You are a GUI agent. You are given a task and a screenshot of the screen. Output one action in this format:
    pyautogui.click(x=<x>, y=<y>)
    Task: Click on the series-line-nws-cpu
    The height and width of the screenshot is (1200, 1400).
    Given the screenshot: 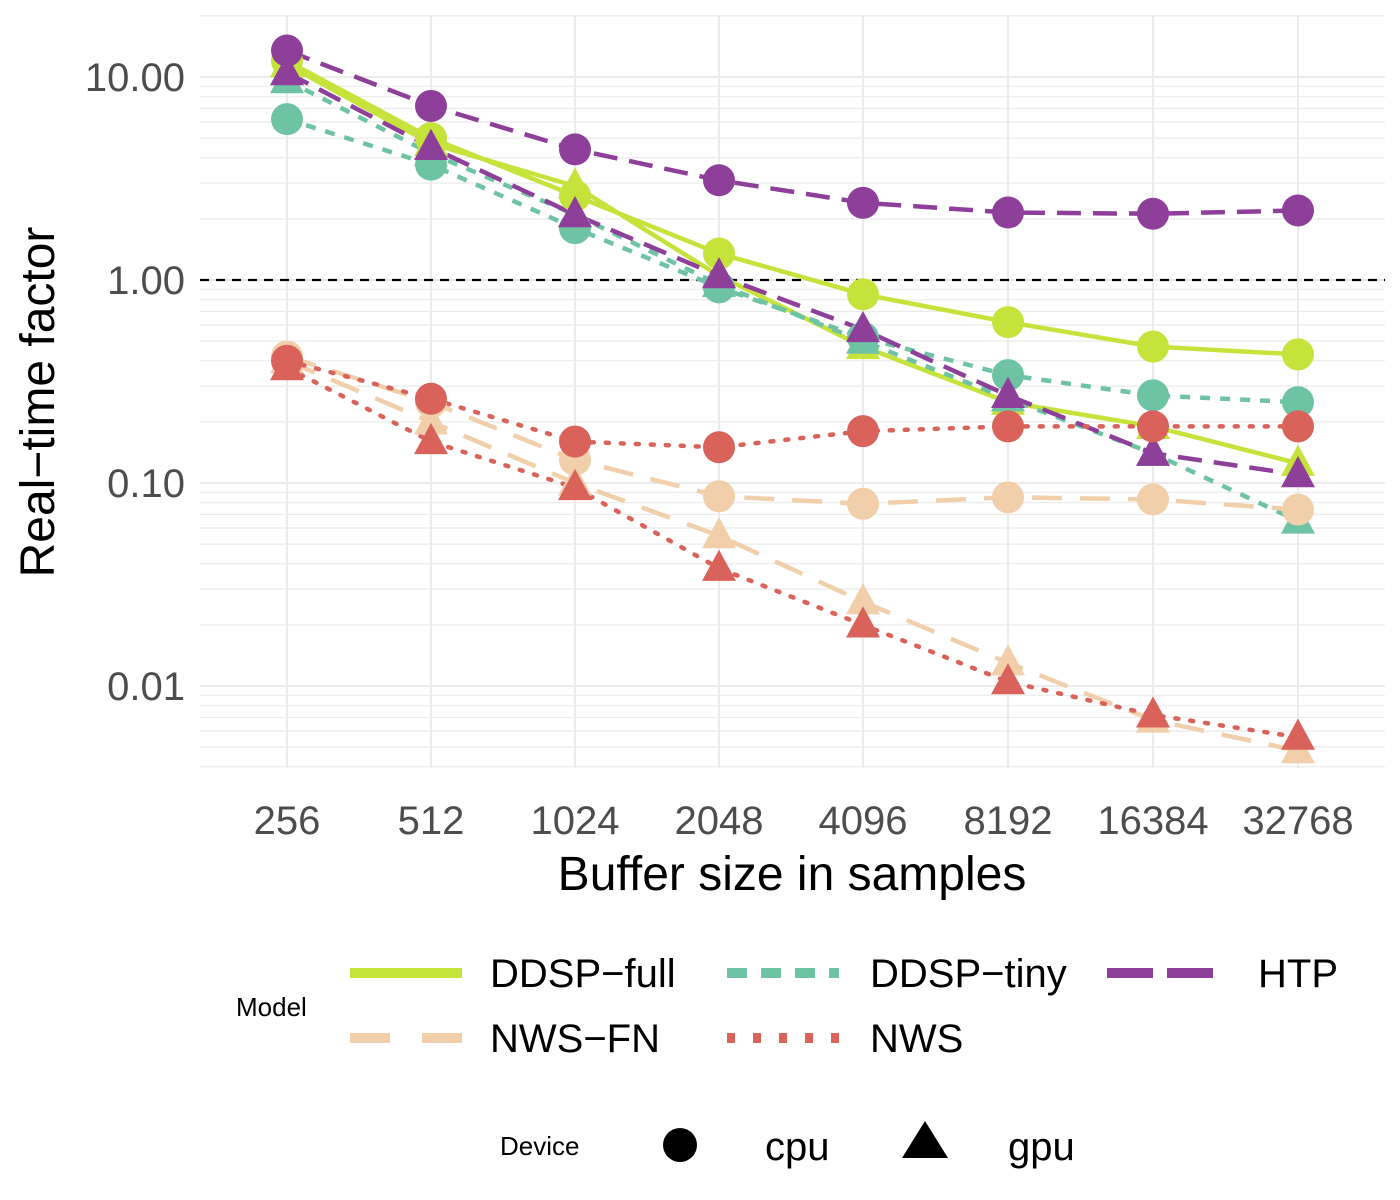 What is the action you would take?
    pyautogui.click(x=792, y=404)
    